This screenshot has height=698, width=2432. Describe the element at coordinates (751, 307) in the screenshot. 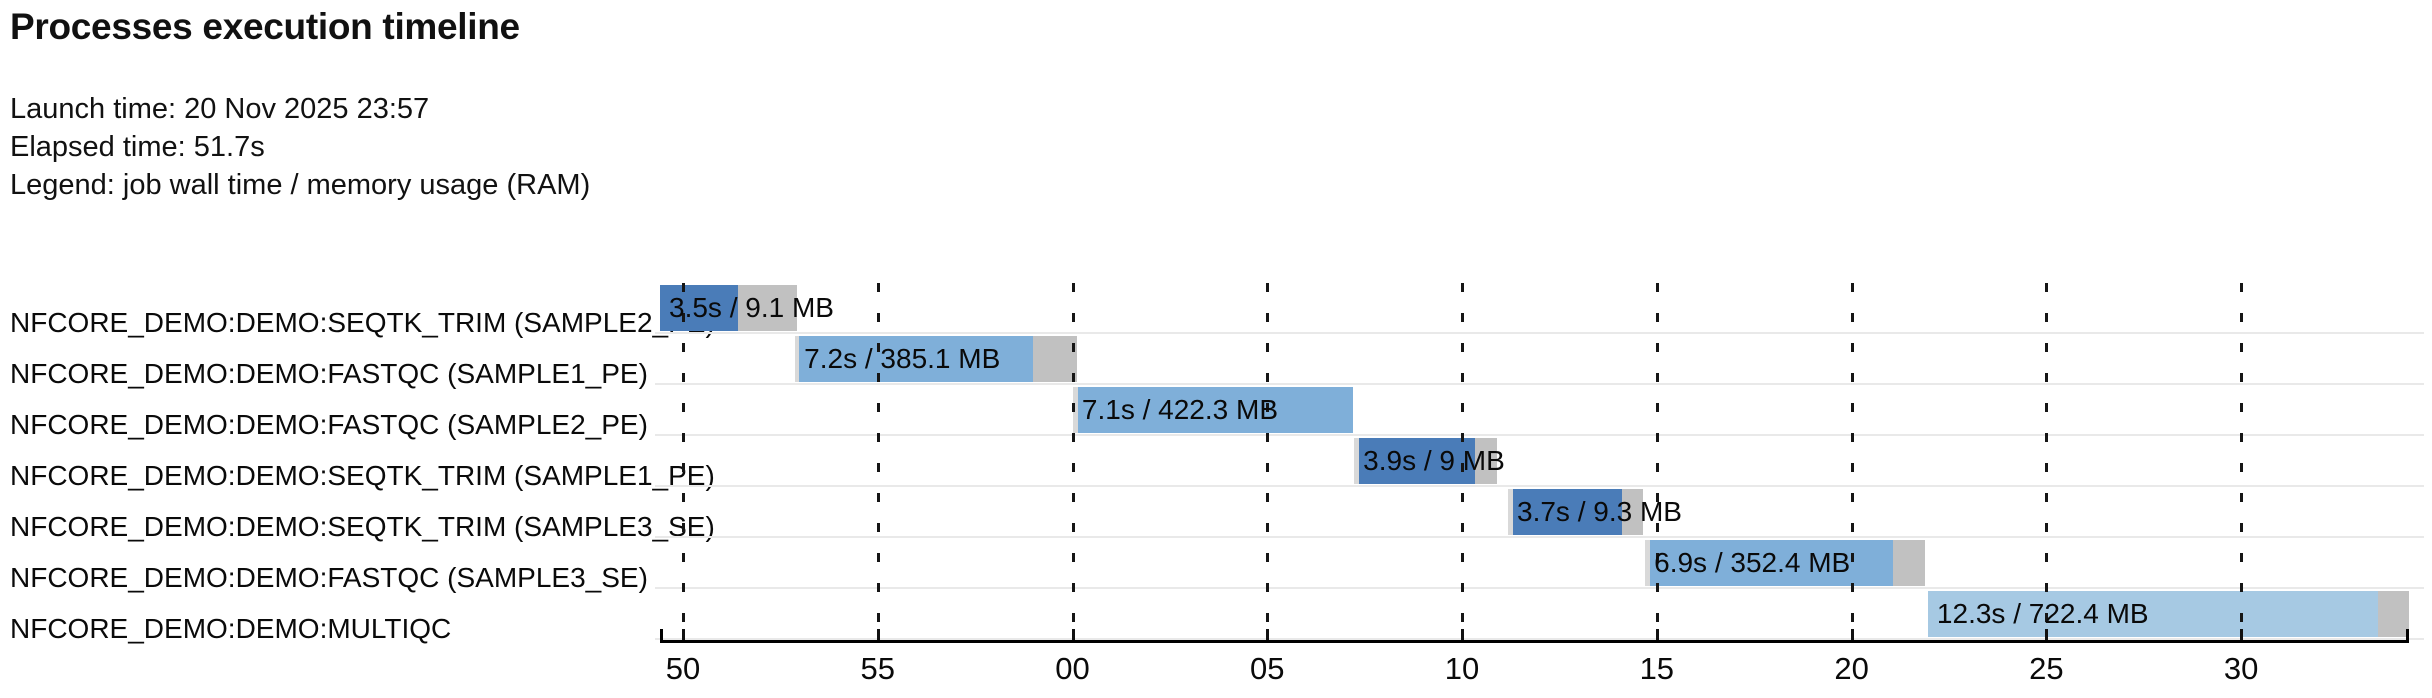

I see `bar-label: 3.5s / 9.1 MB` at that location.